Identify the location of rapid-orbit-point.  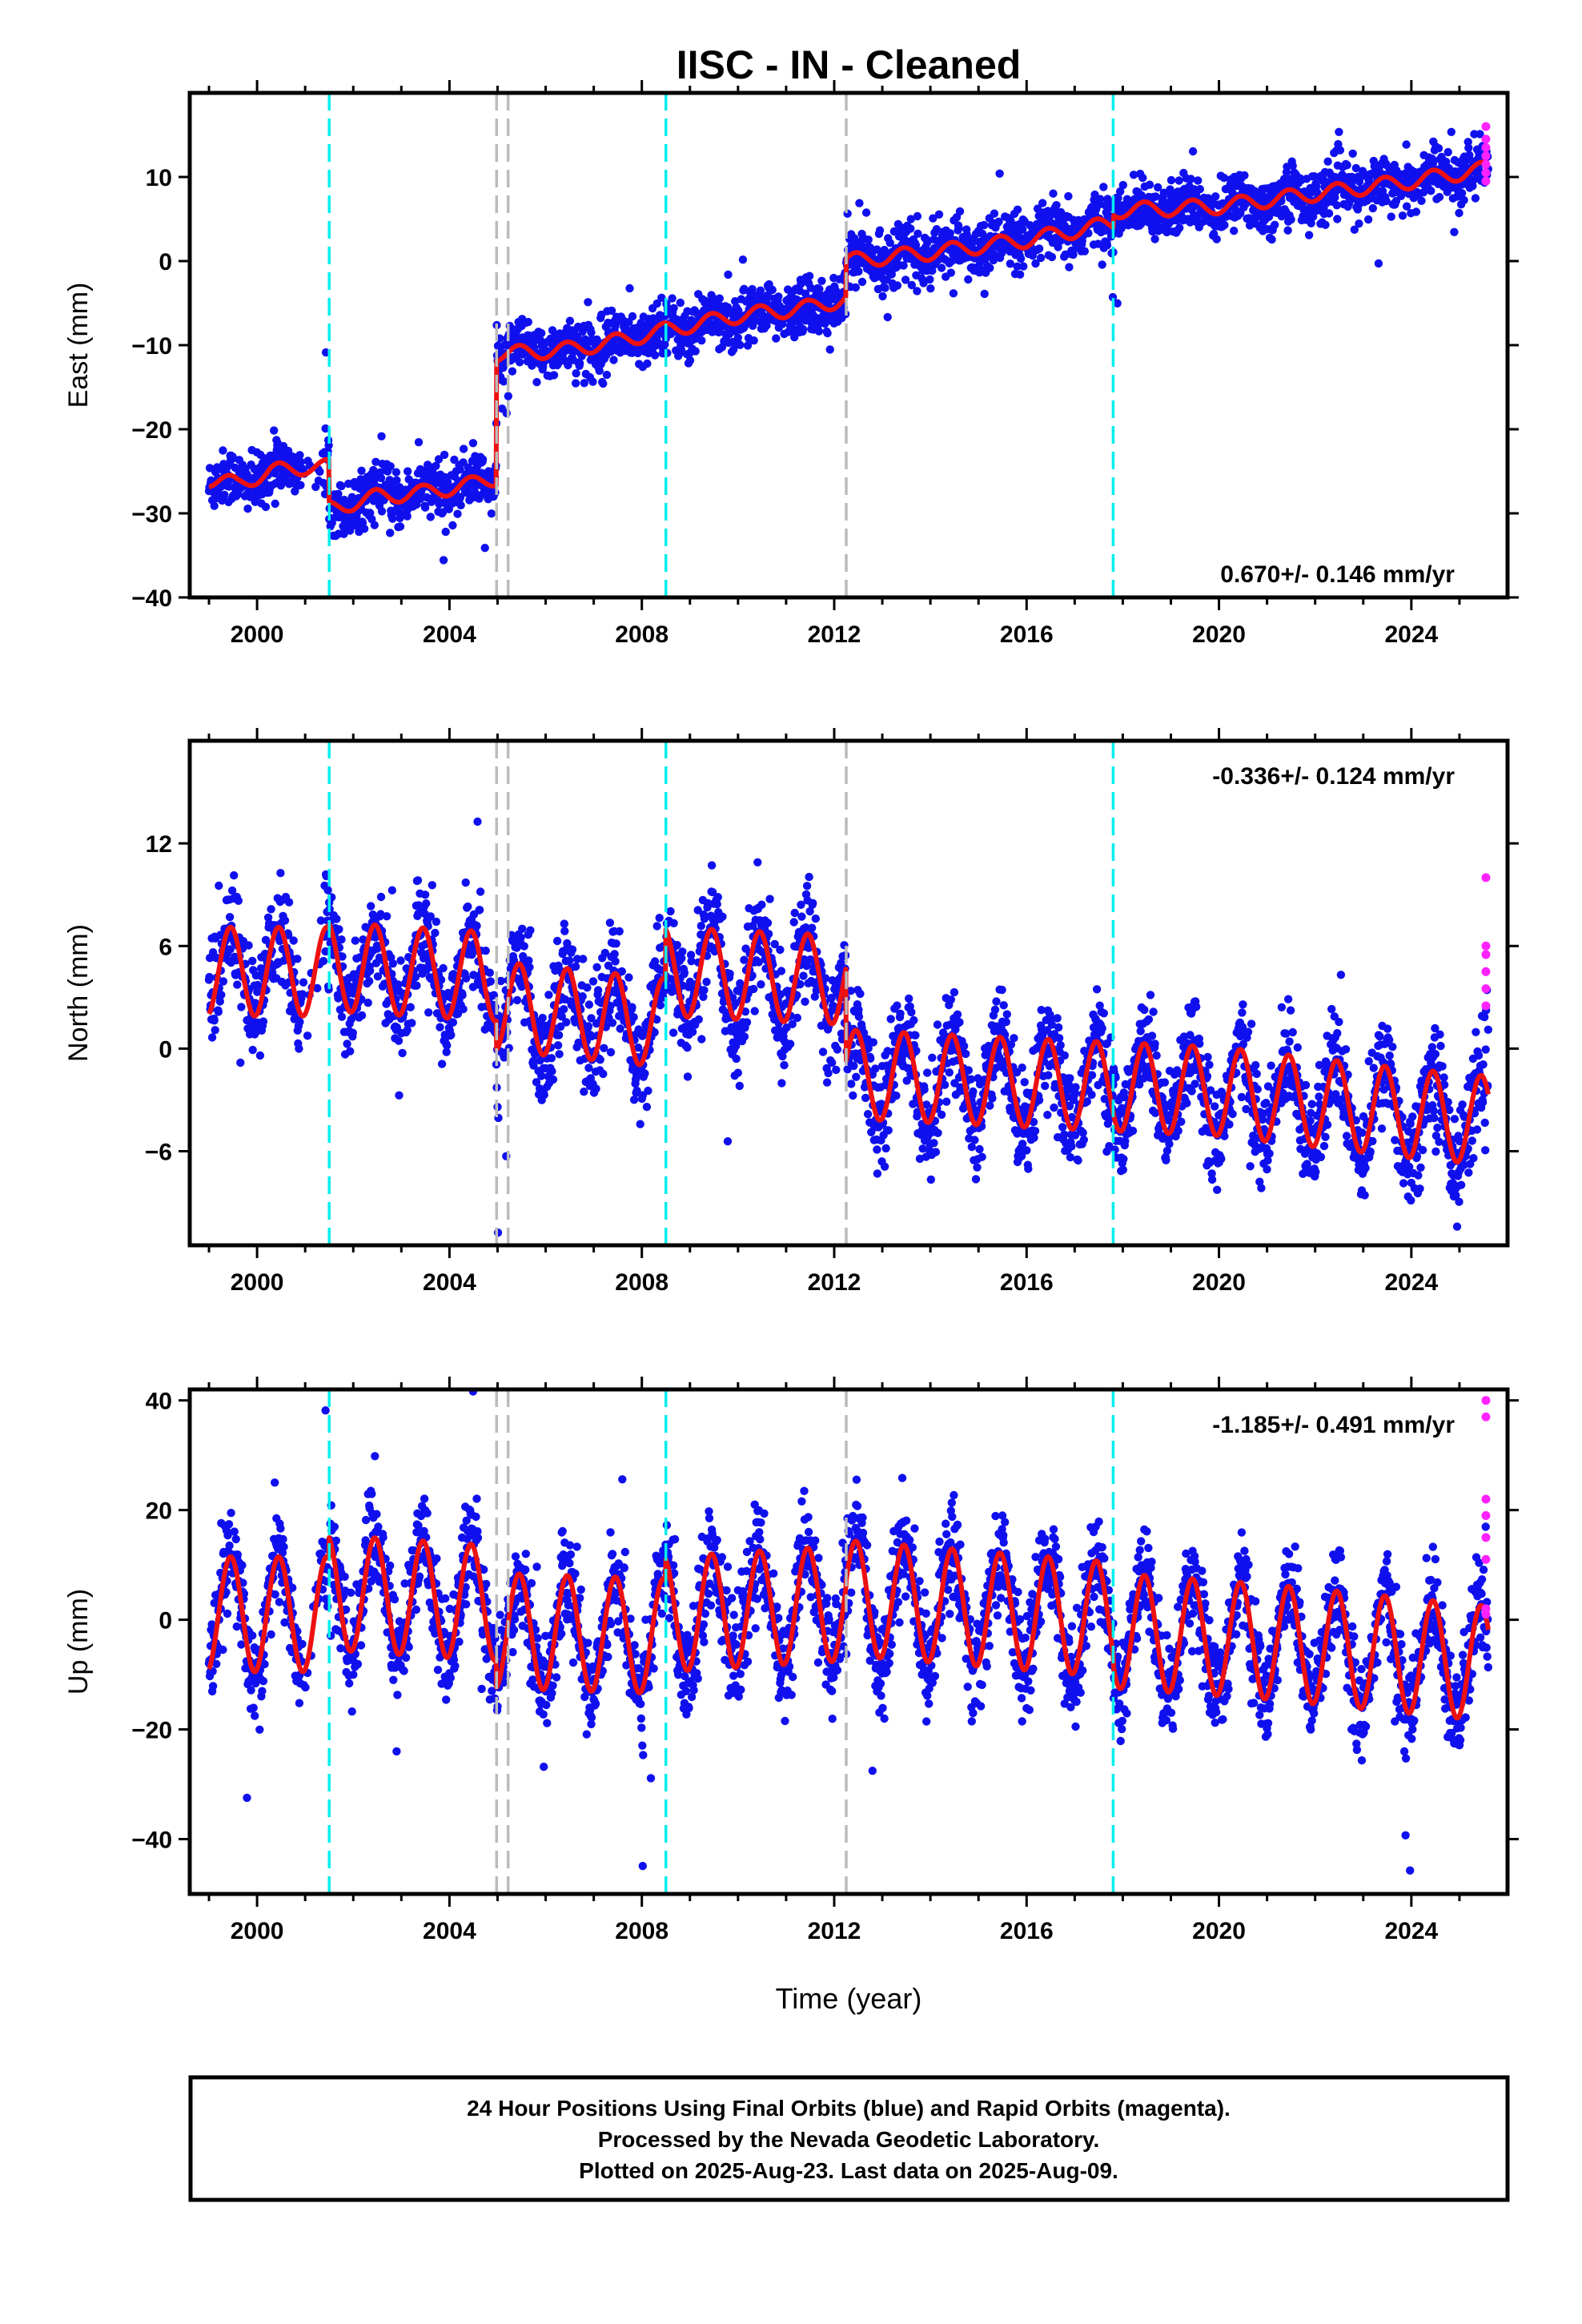
(1486, 147).